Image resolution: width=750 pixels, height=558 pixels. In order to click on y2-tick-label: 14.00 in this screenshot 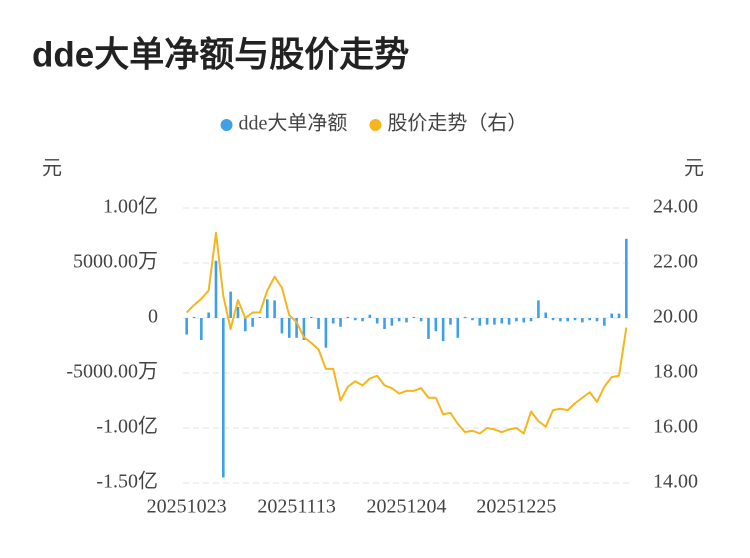, I will do `click(675, 482)`.